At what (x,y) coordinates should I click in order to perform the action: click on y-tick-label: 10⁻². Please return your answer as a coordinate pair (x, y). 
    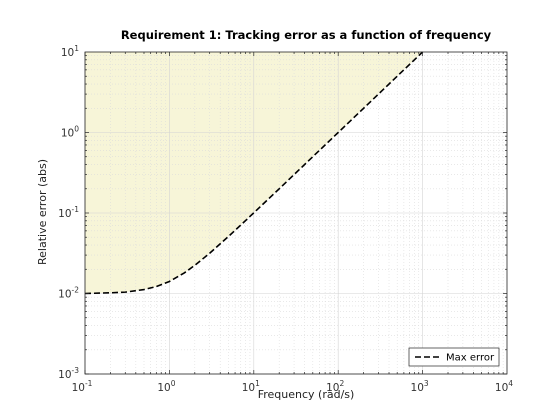
    Looking at the image, I should click on (68, 293).